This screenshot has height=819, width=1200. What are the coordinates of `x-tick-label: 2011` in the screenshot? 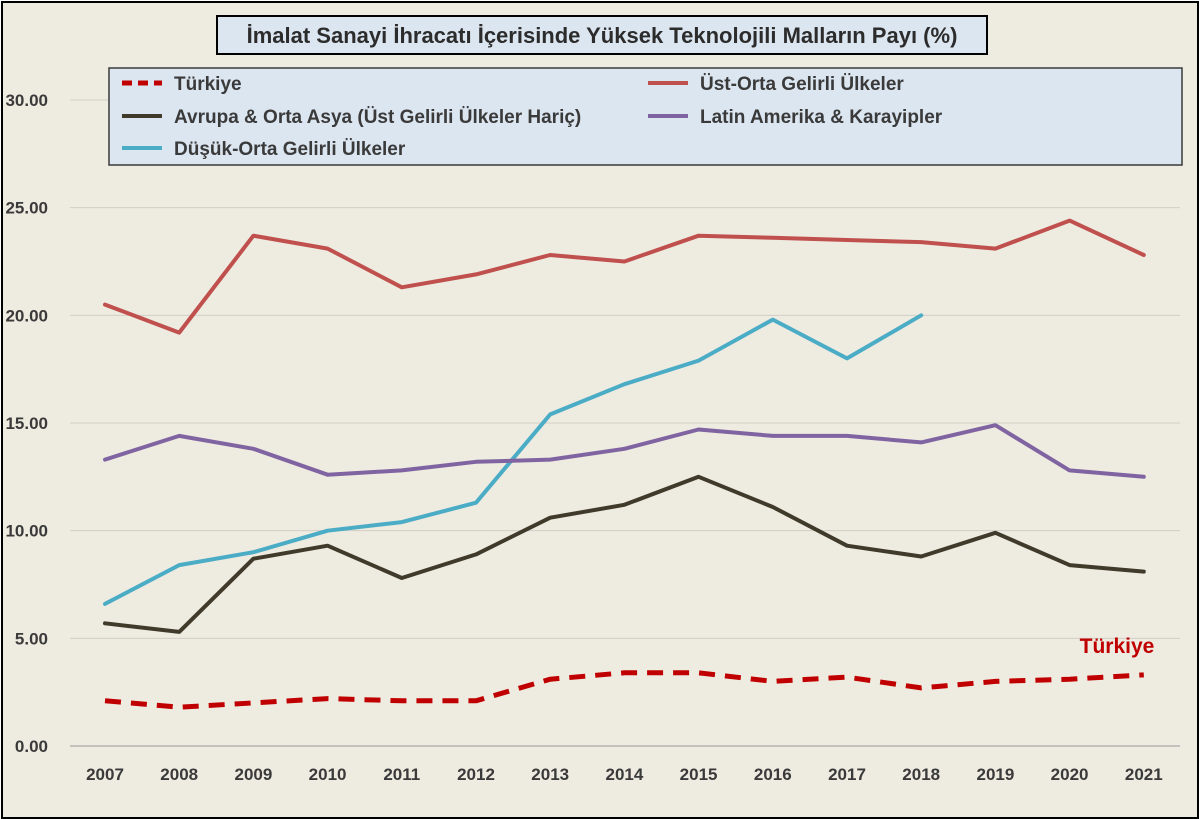 It's located at (401, 774).